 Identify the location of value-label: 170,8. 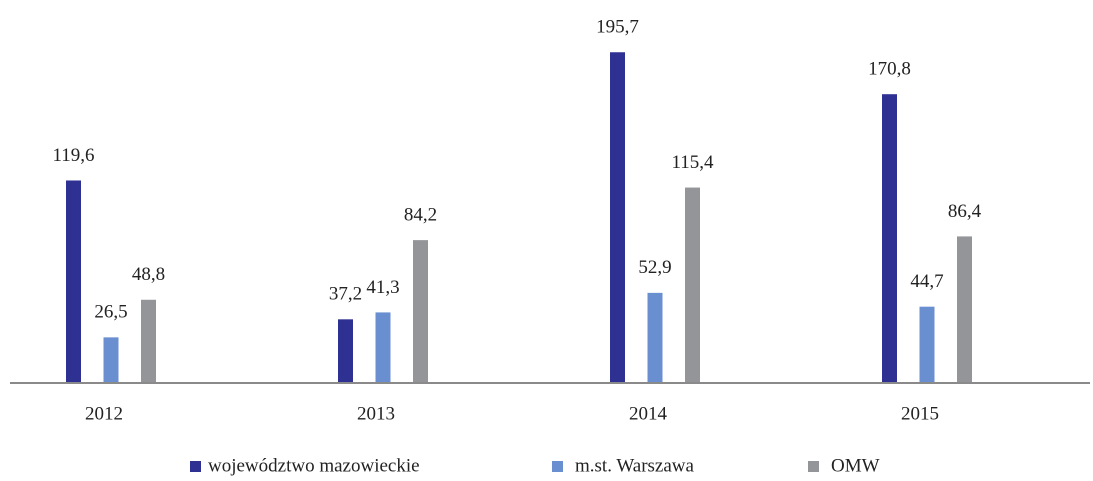
(889, 69).